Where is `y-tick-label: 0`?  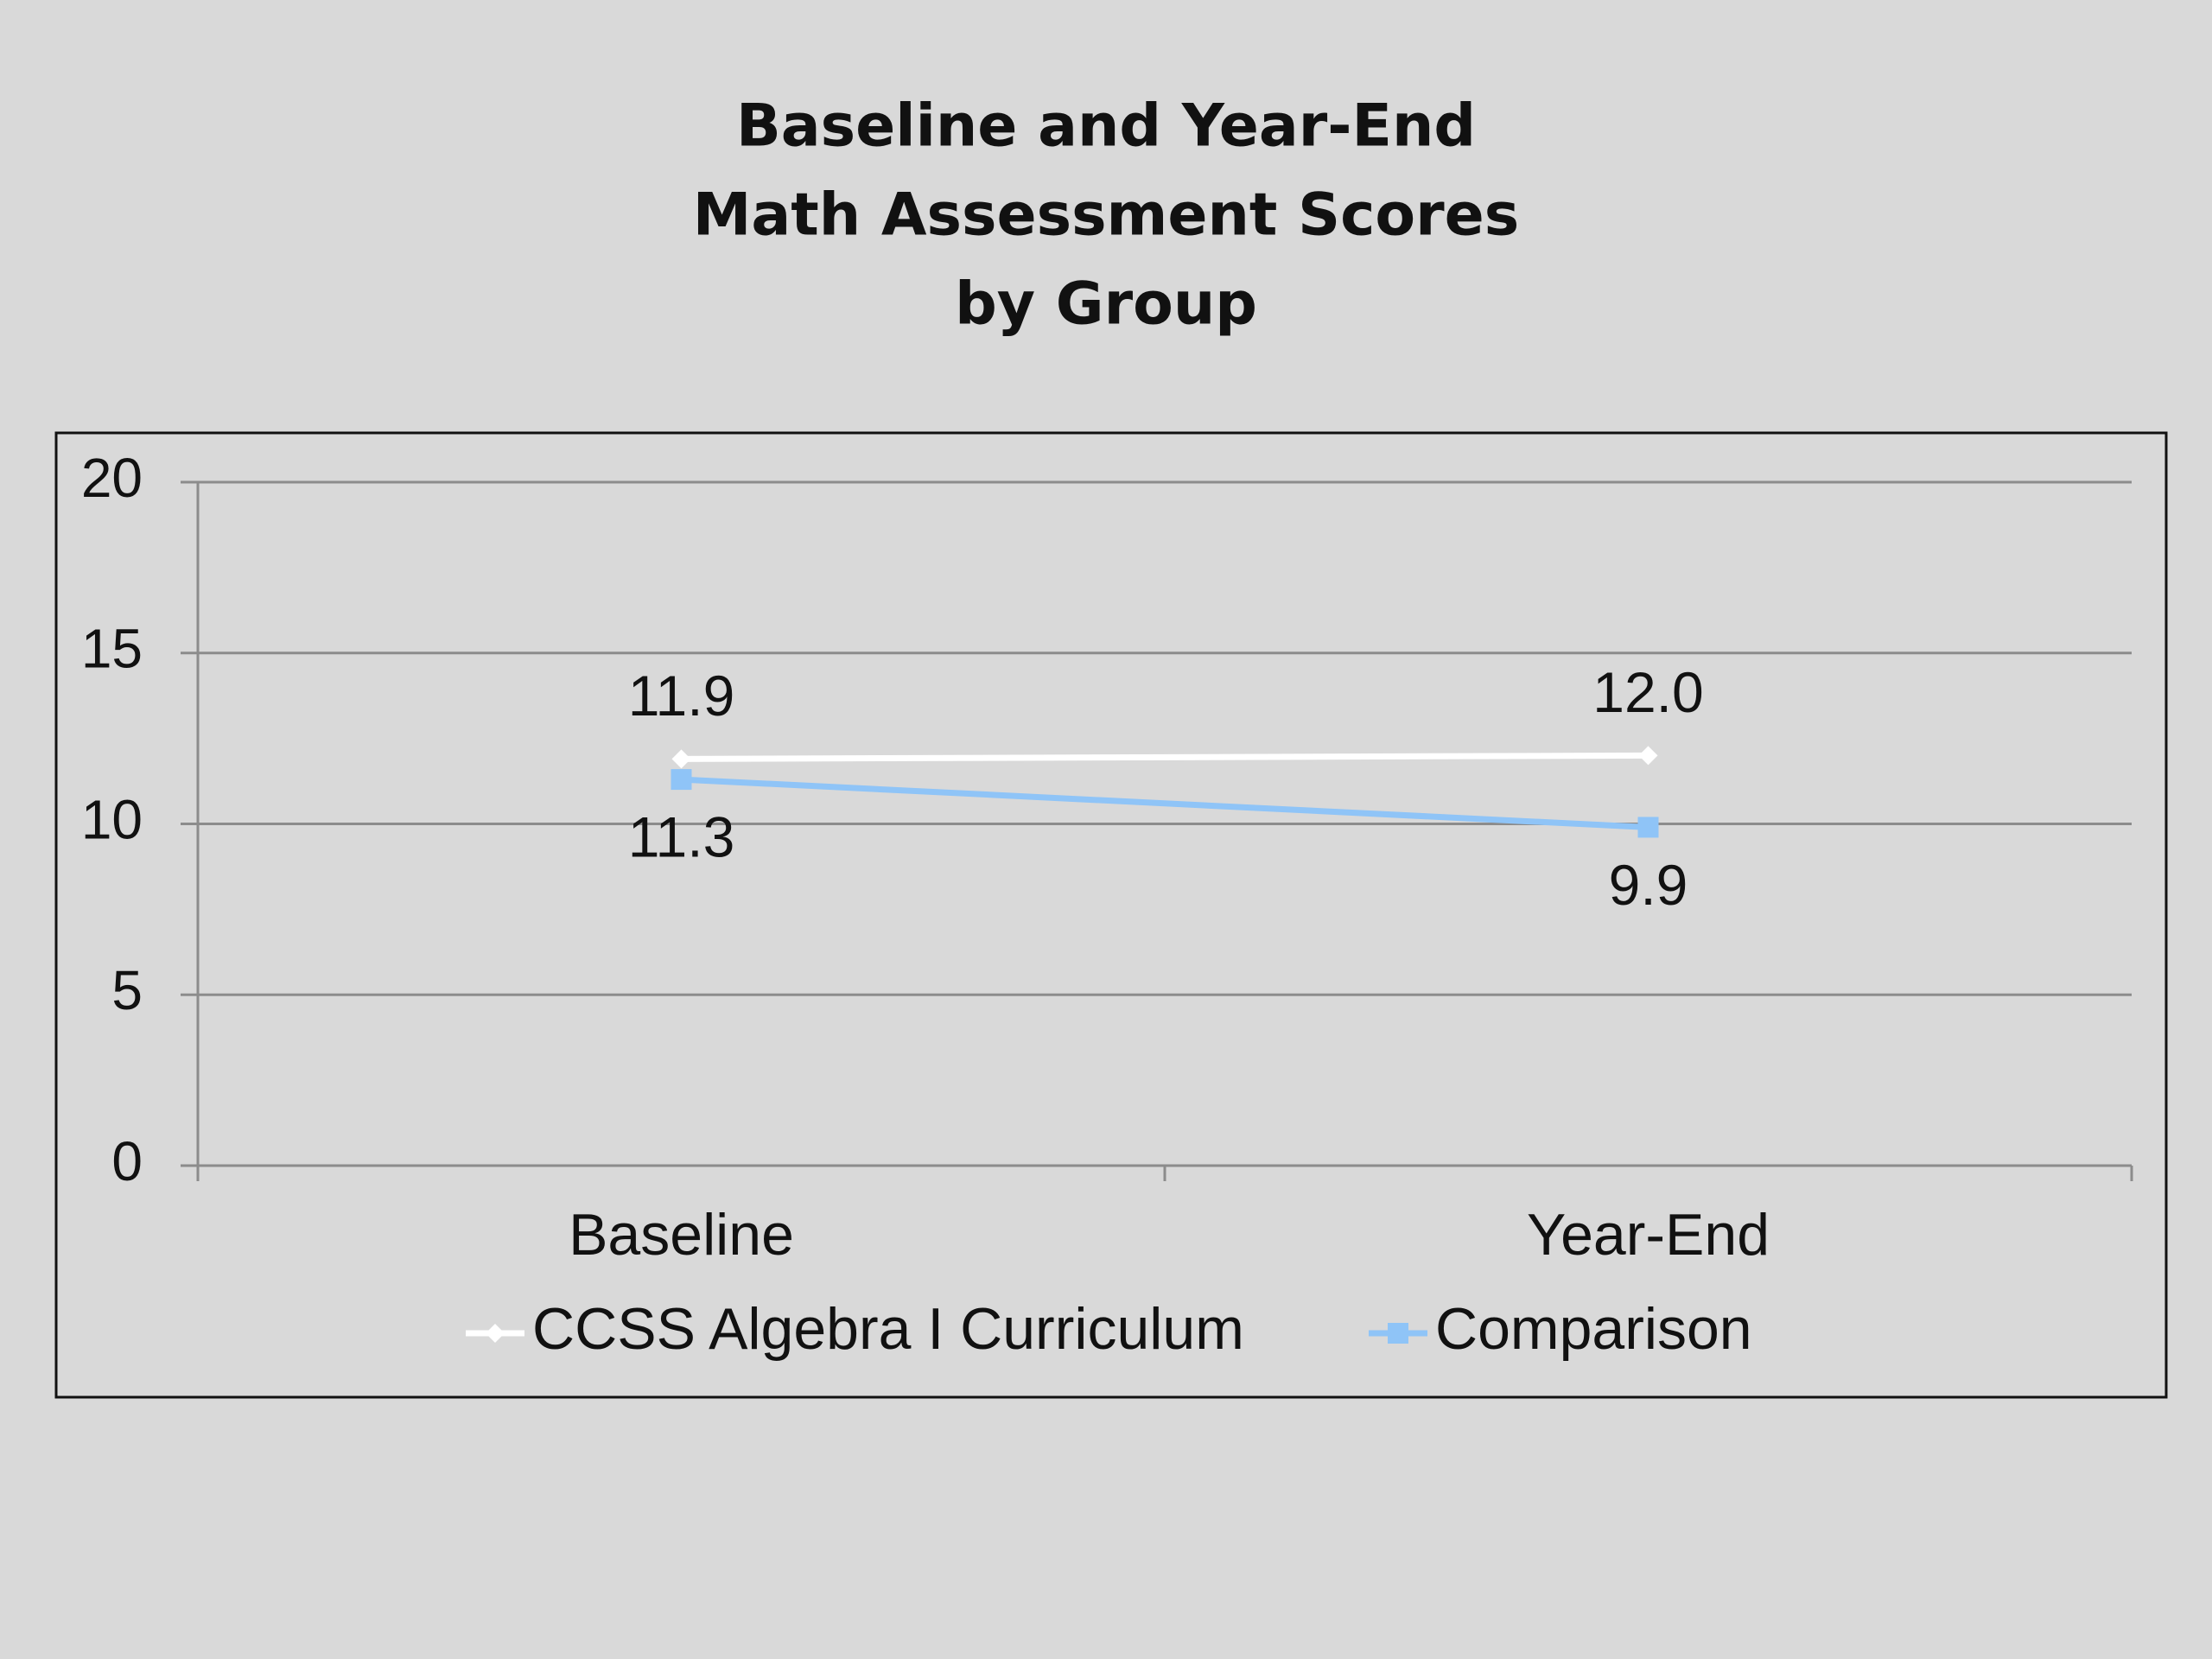 y-tick-label: 0 is located at coordinates (127, 1161).